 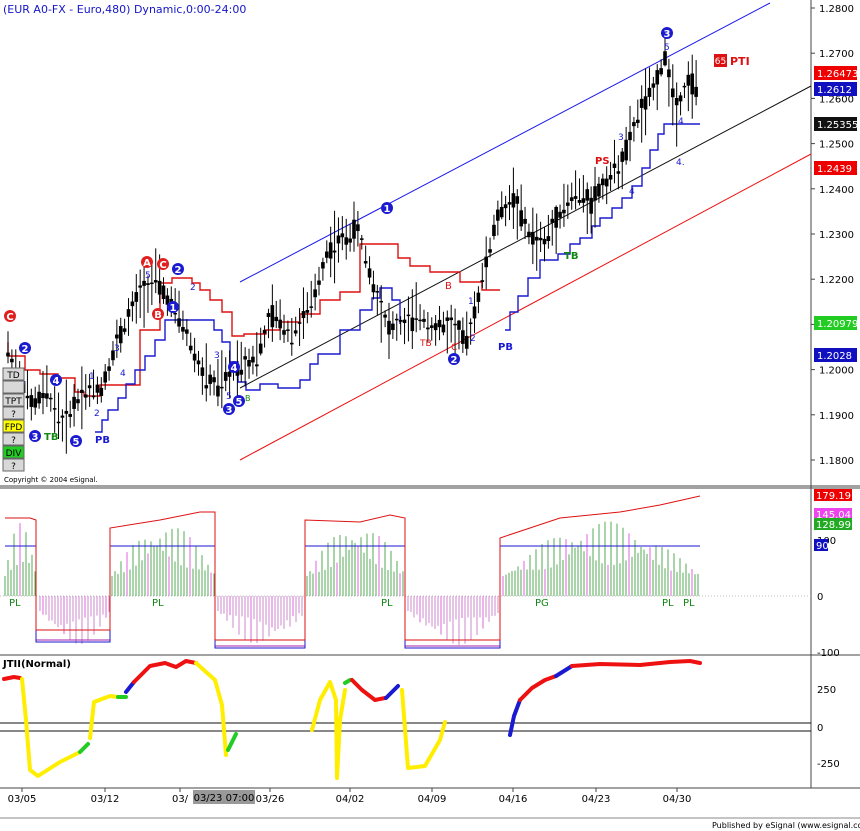 I want to click on side-button-label: TD, so click(x=12, y=376).